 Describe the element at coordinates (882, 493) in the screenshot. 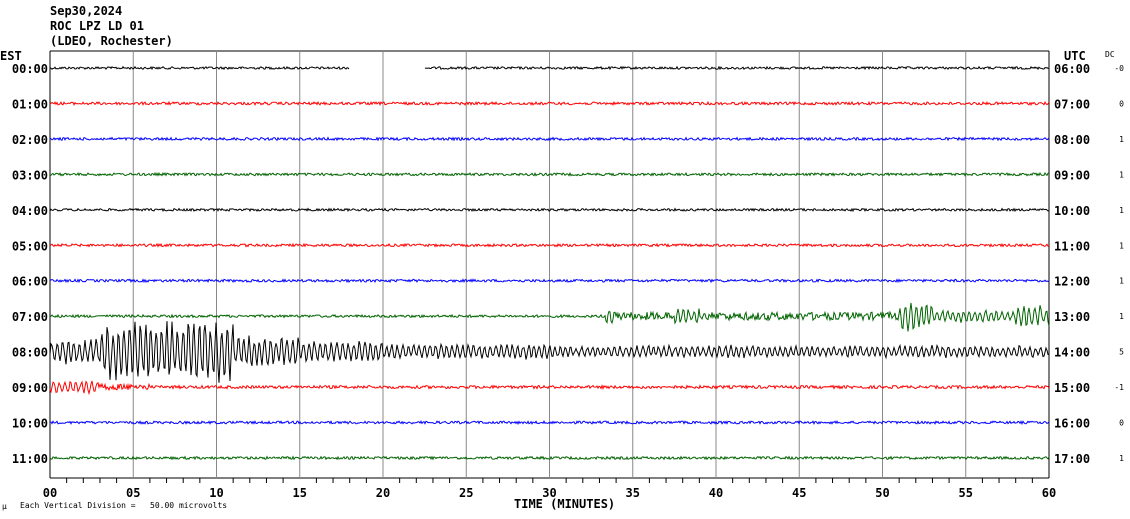

I see `x-tick-label: 50` at that location.